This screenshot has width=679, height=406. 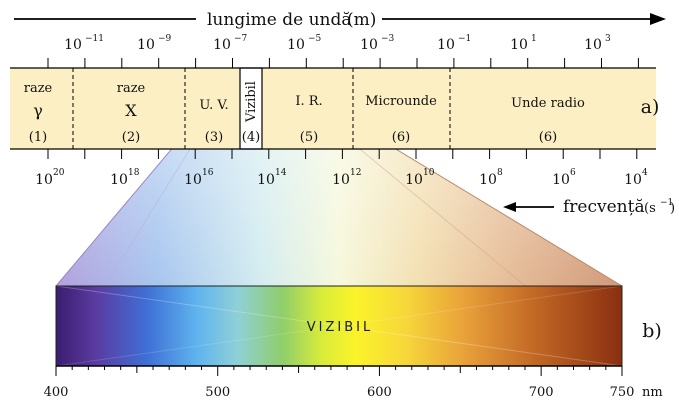 I want to click on nm-unit: nm, so click(x=652, y=392).